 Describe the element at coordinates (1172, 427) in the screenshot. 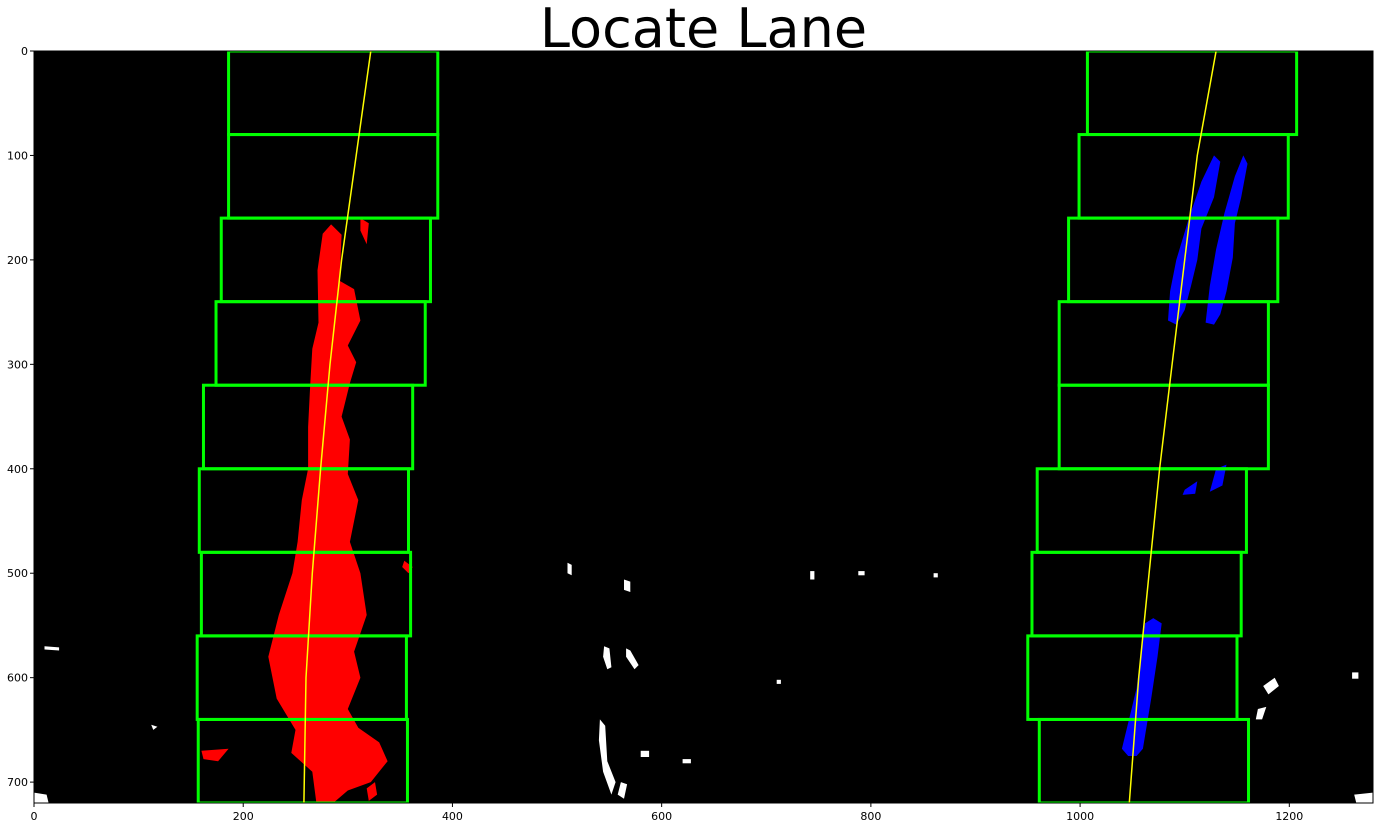

I see `right-fit-line` at that location.